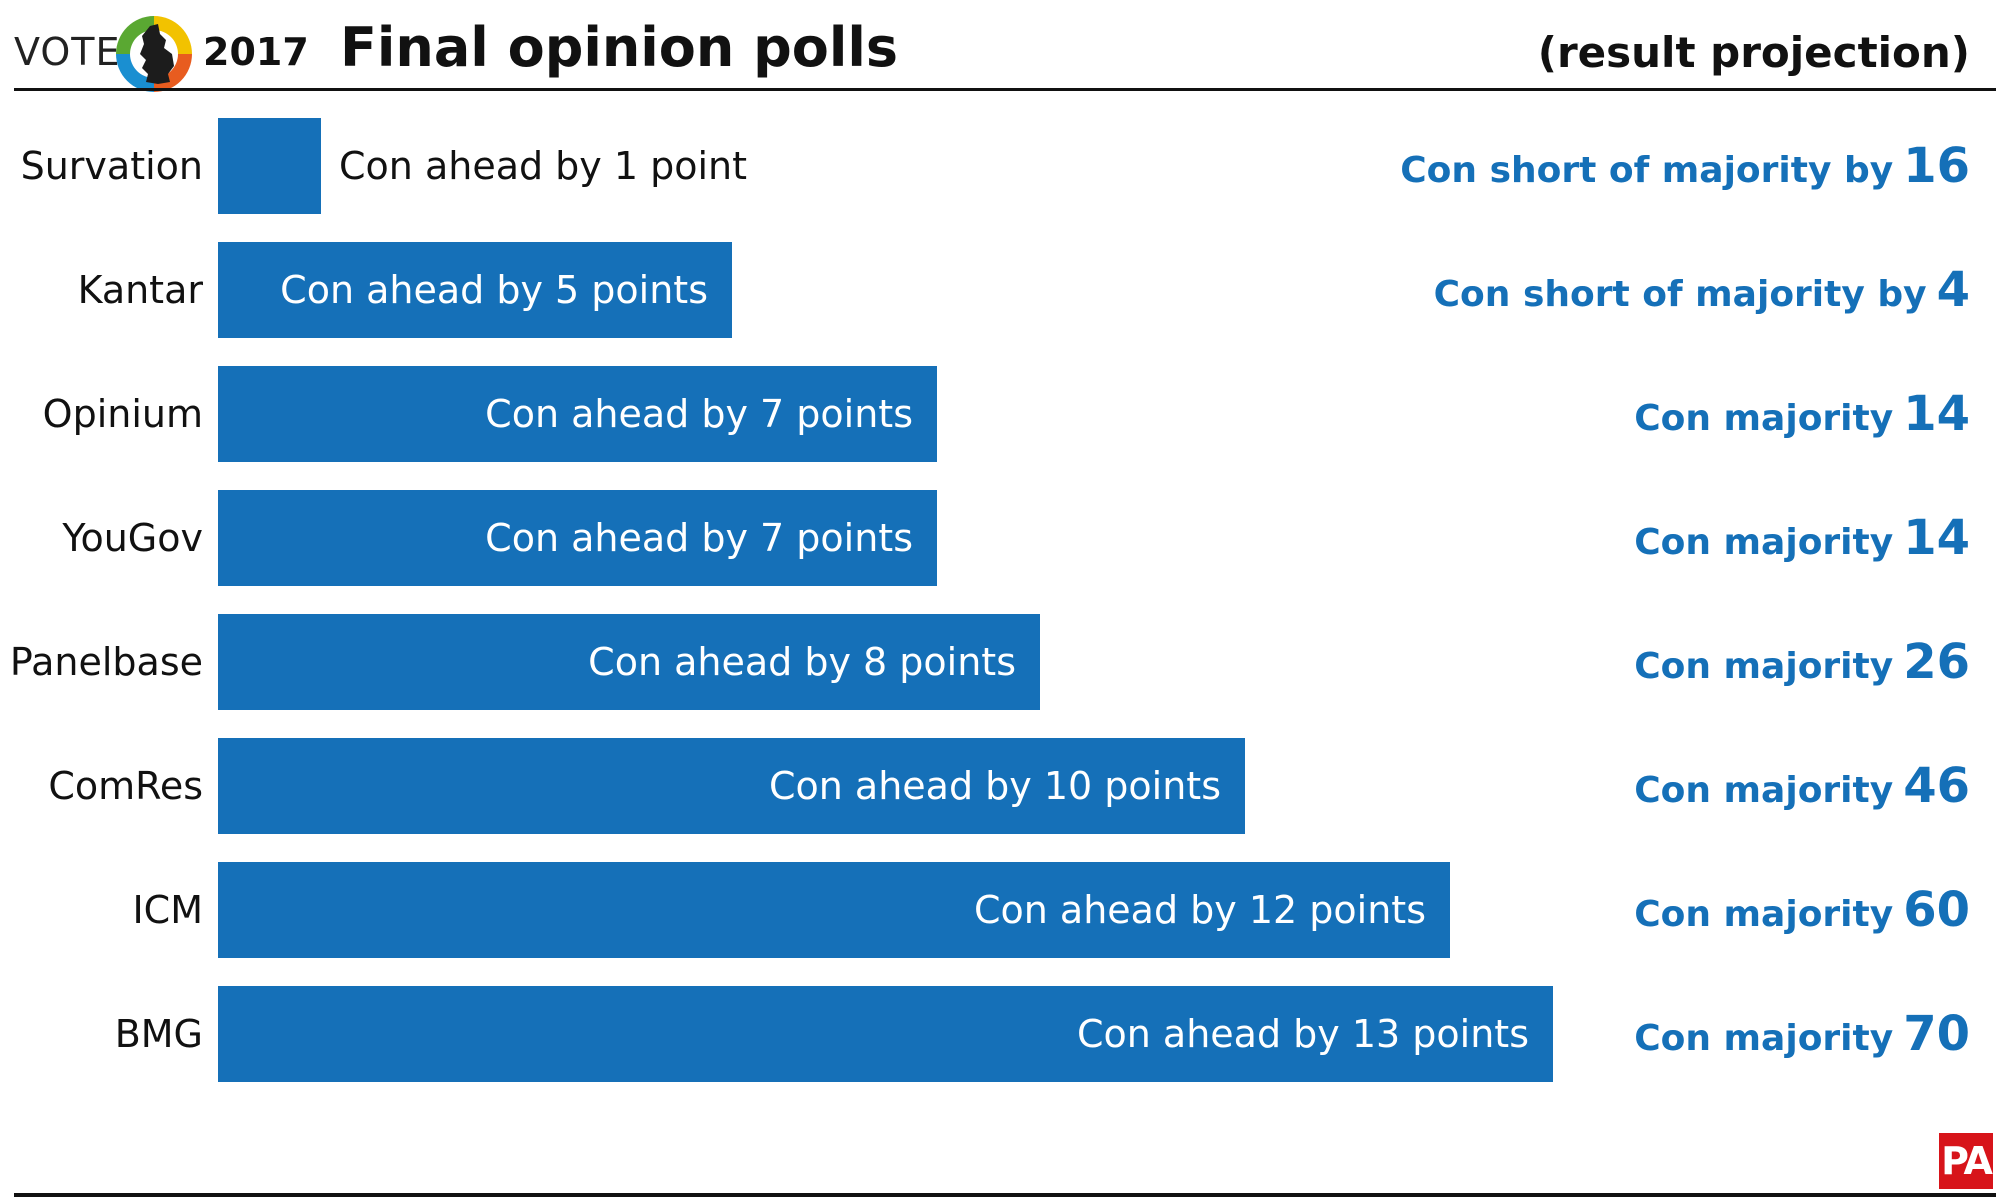  I want to click on projection-number: 16, so click(1936, 166).